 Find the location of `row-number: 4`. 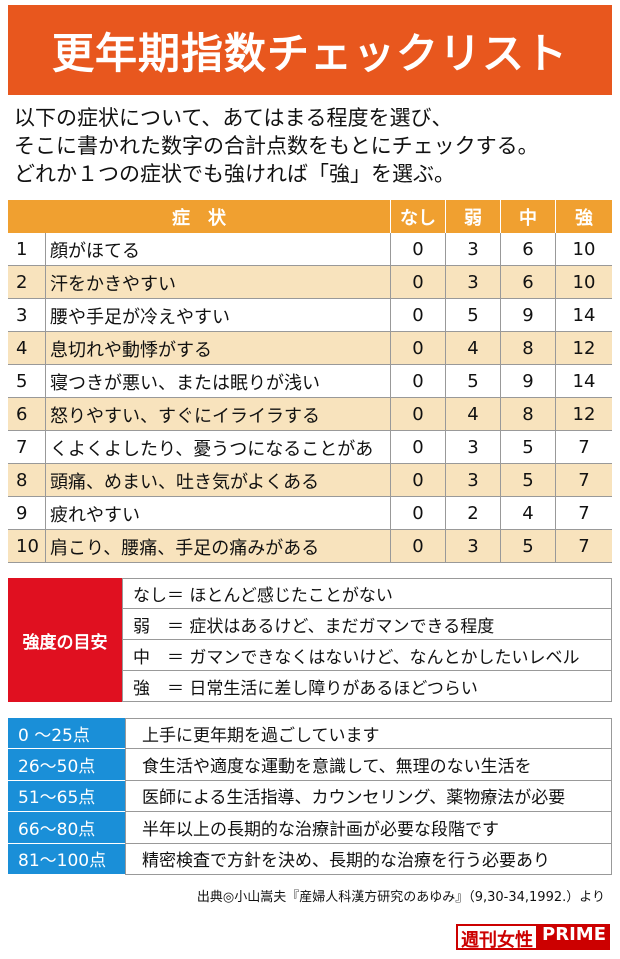

row-number: 4 is located at coordinates (22, 348).